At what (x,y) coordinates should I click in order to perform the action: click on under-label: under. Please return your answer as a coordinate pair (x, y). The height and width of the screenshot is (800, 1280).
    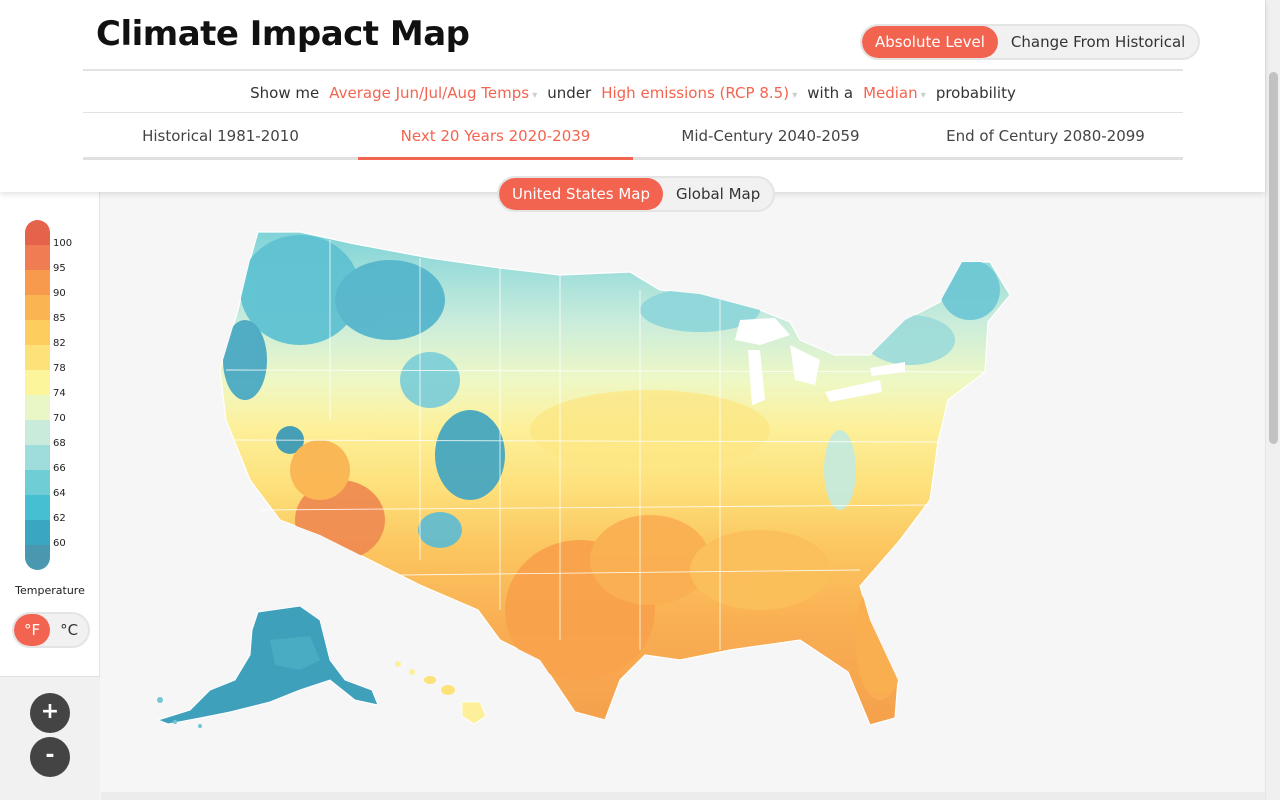
    Looking at the image, I should click on (569, 93).